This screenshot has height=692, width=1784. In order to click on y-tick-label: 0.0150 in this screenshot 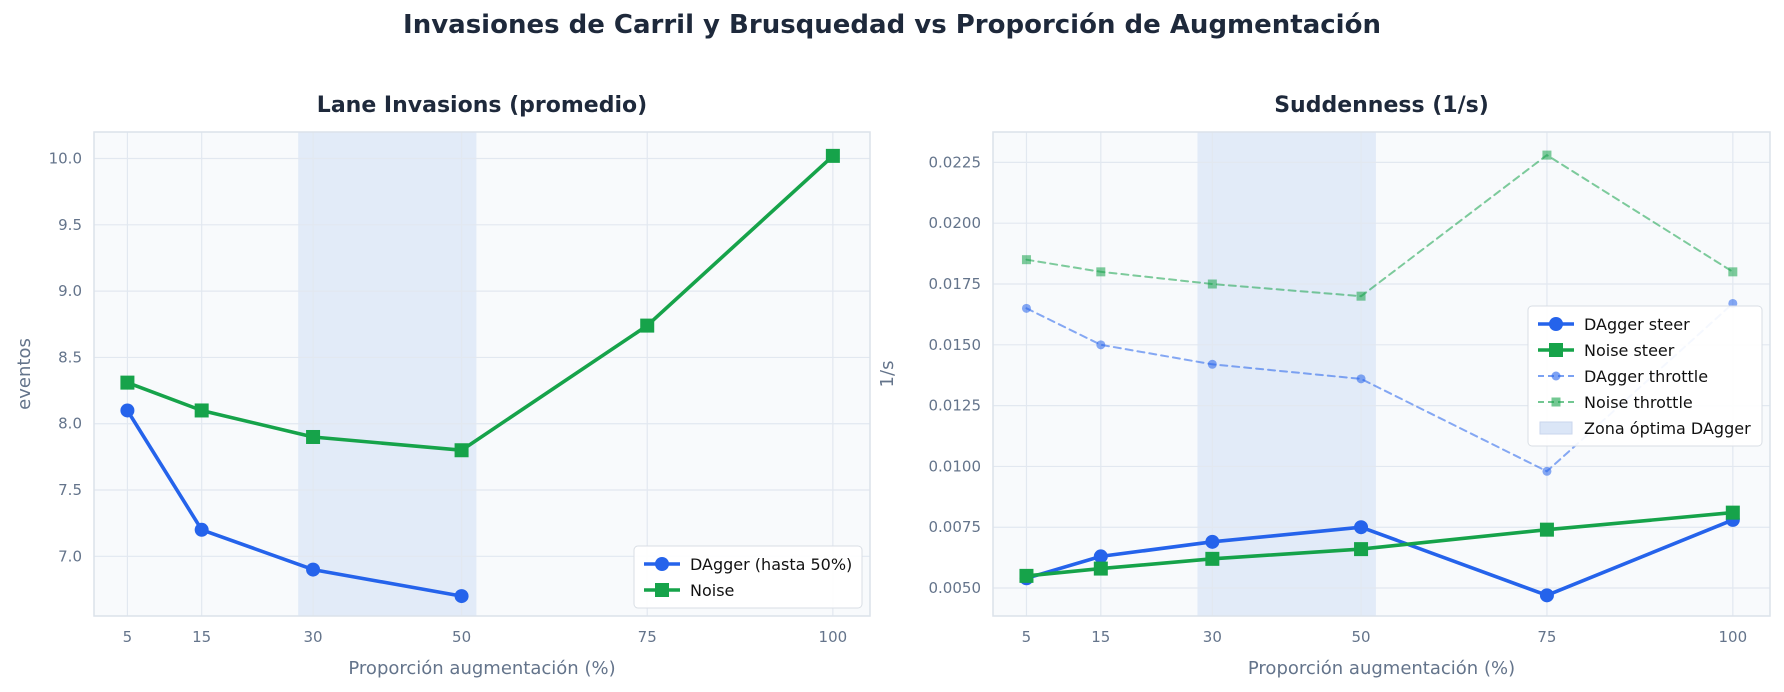, I will do `click(955, 345)`.